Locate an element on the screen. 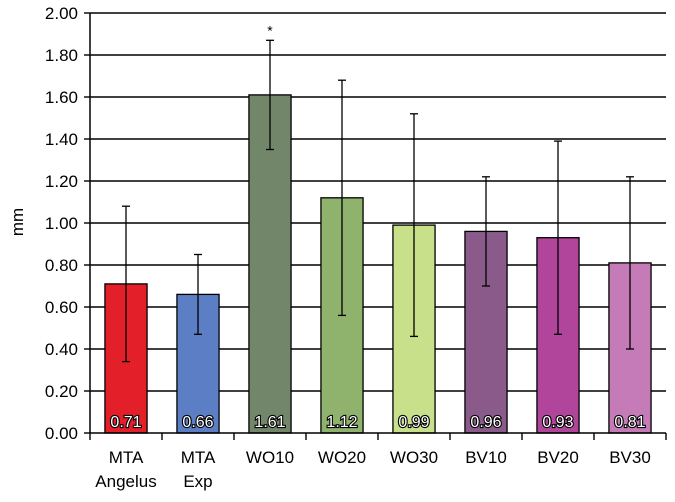 The height and width of the screenshot is (502, 675). x-tick-label-6-0: BV20 is located at coordinates (558, 457).